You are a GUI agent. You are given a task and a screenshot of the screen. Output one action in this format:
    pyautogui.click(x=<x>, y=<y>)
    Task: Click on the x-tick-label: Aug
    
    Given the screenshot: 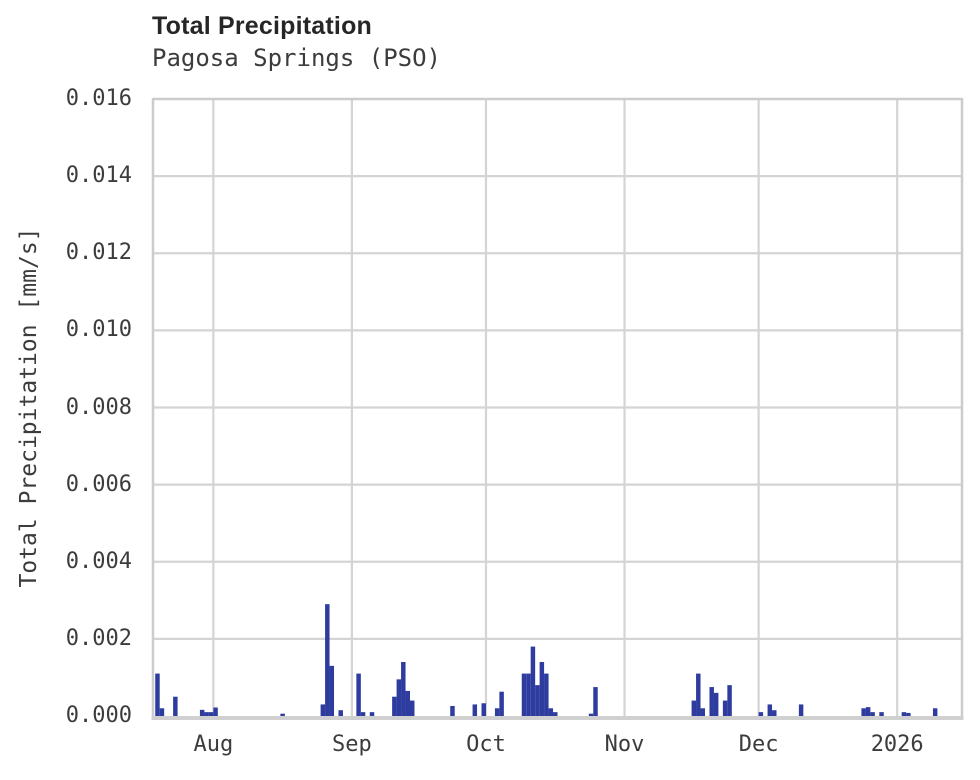 What is the action you would take?
    pyautogui.click(x=213, y=744)
    